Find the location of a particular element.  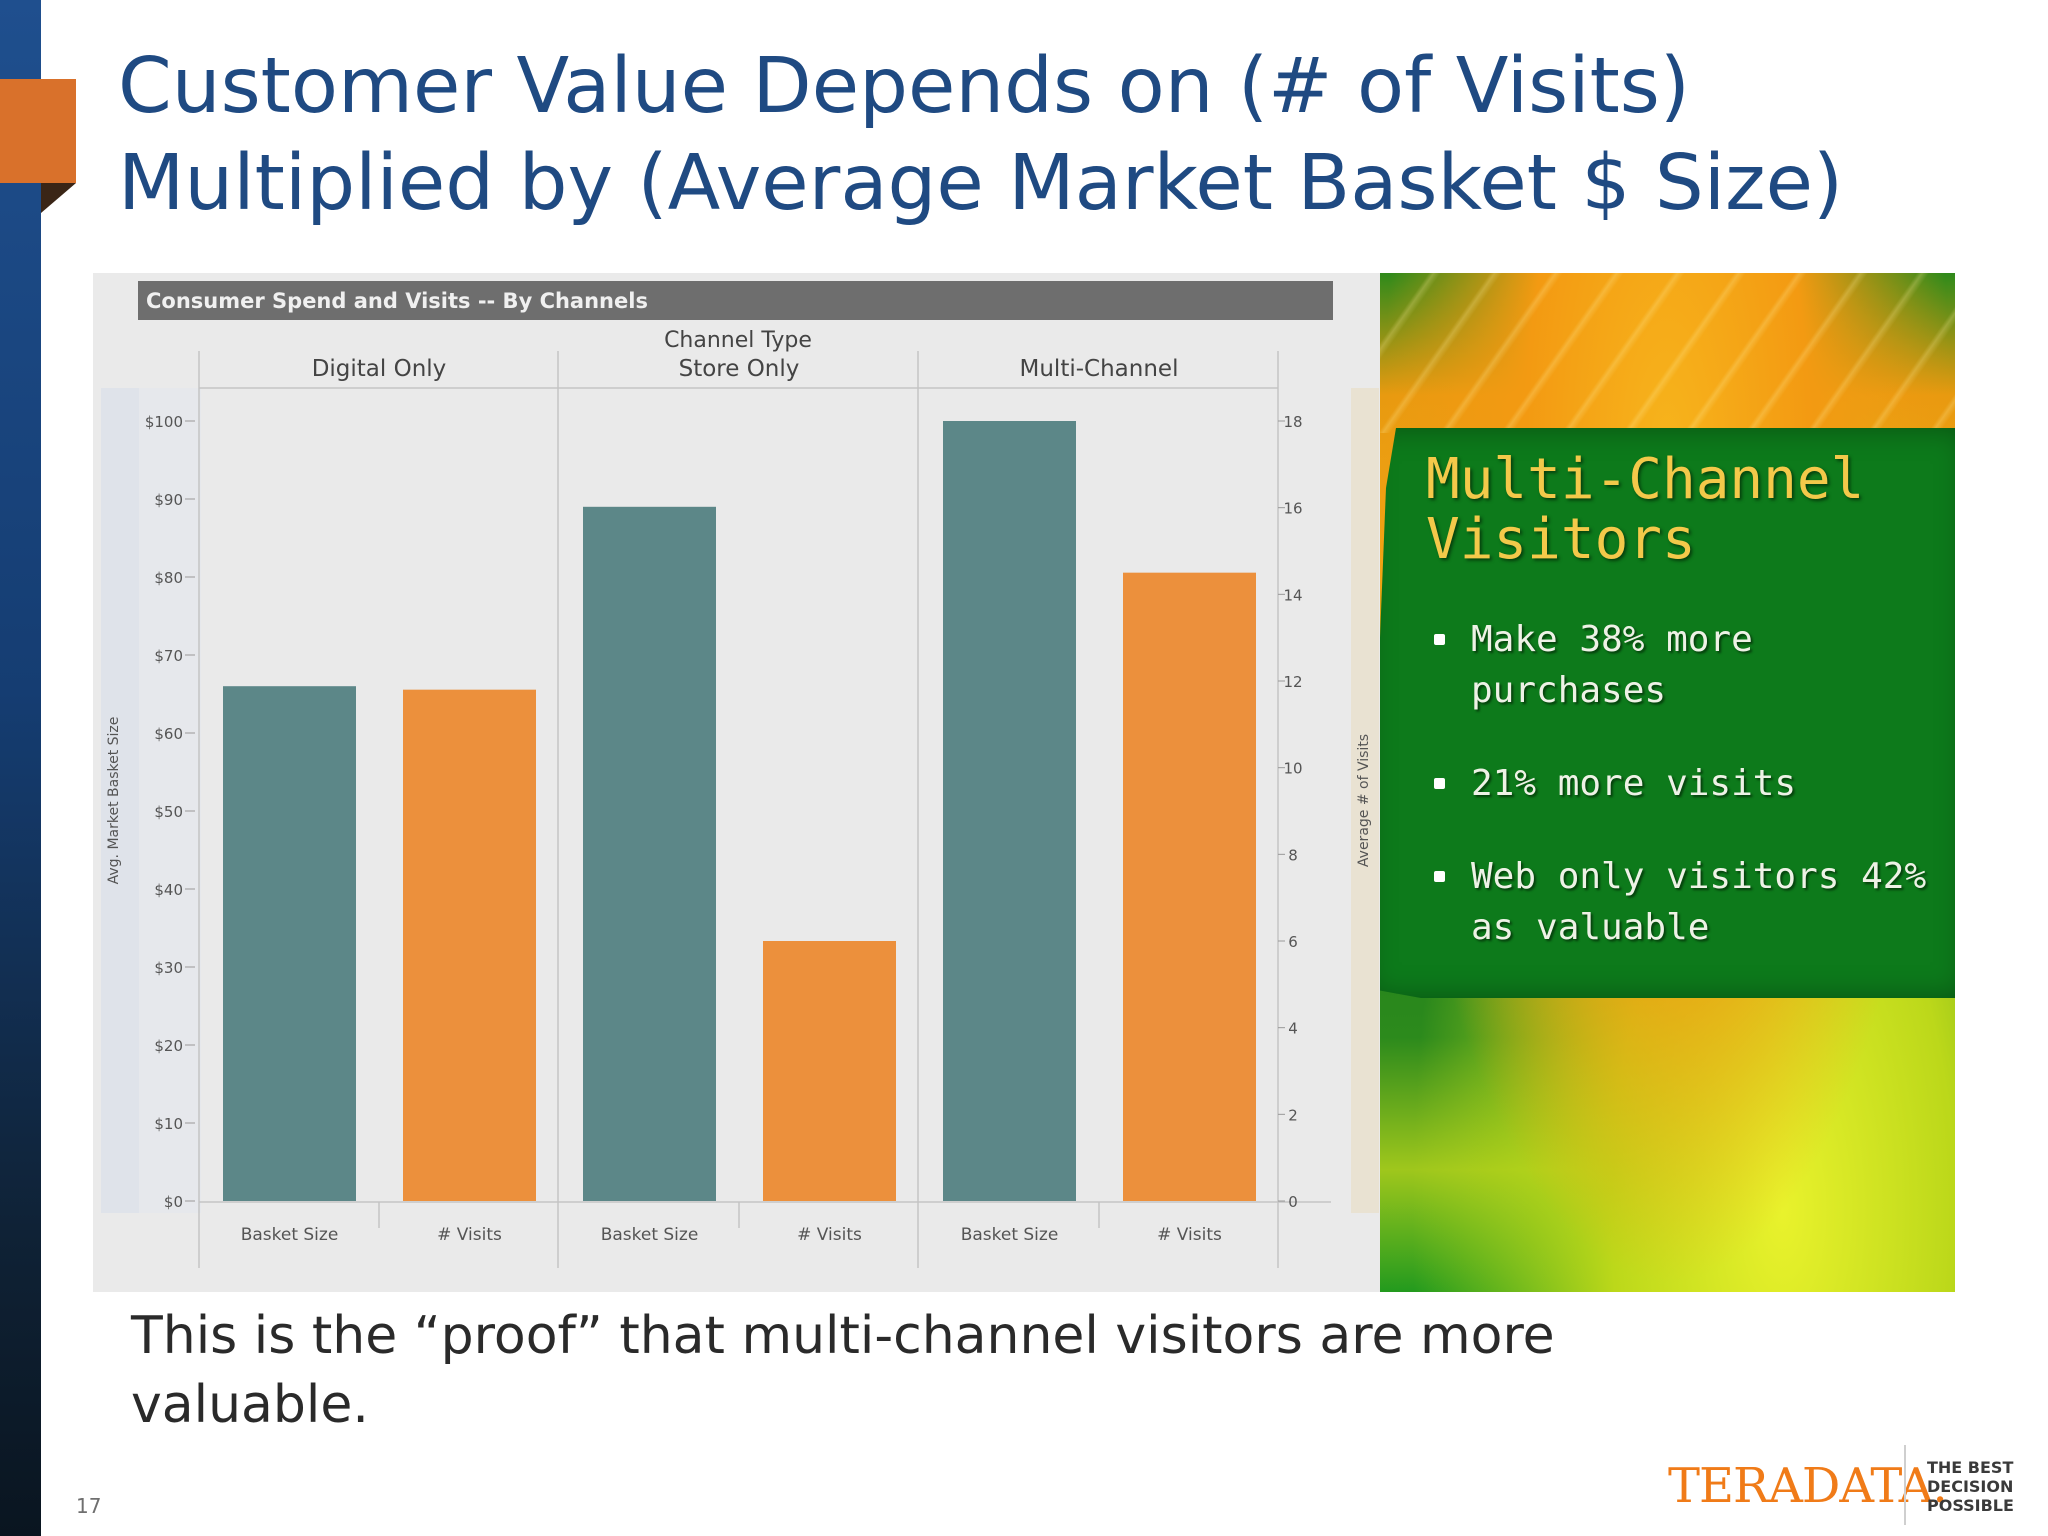

column-header: Channel Type is located at coordinates (738, 340).